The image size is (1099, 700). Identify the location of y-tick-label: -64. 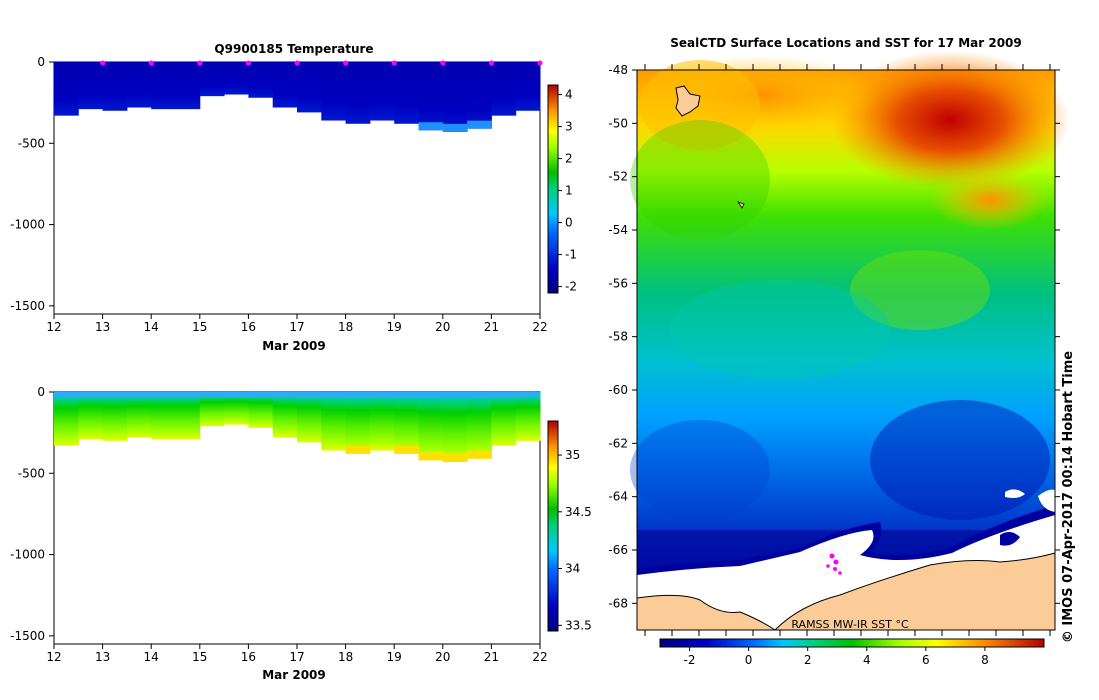
(618, 497).